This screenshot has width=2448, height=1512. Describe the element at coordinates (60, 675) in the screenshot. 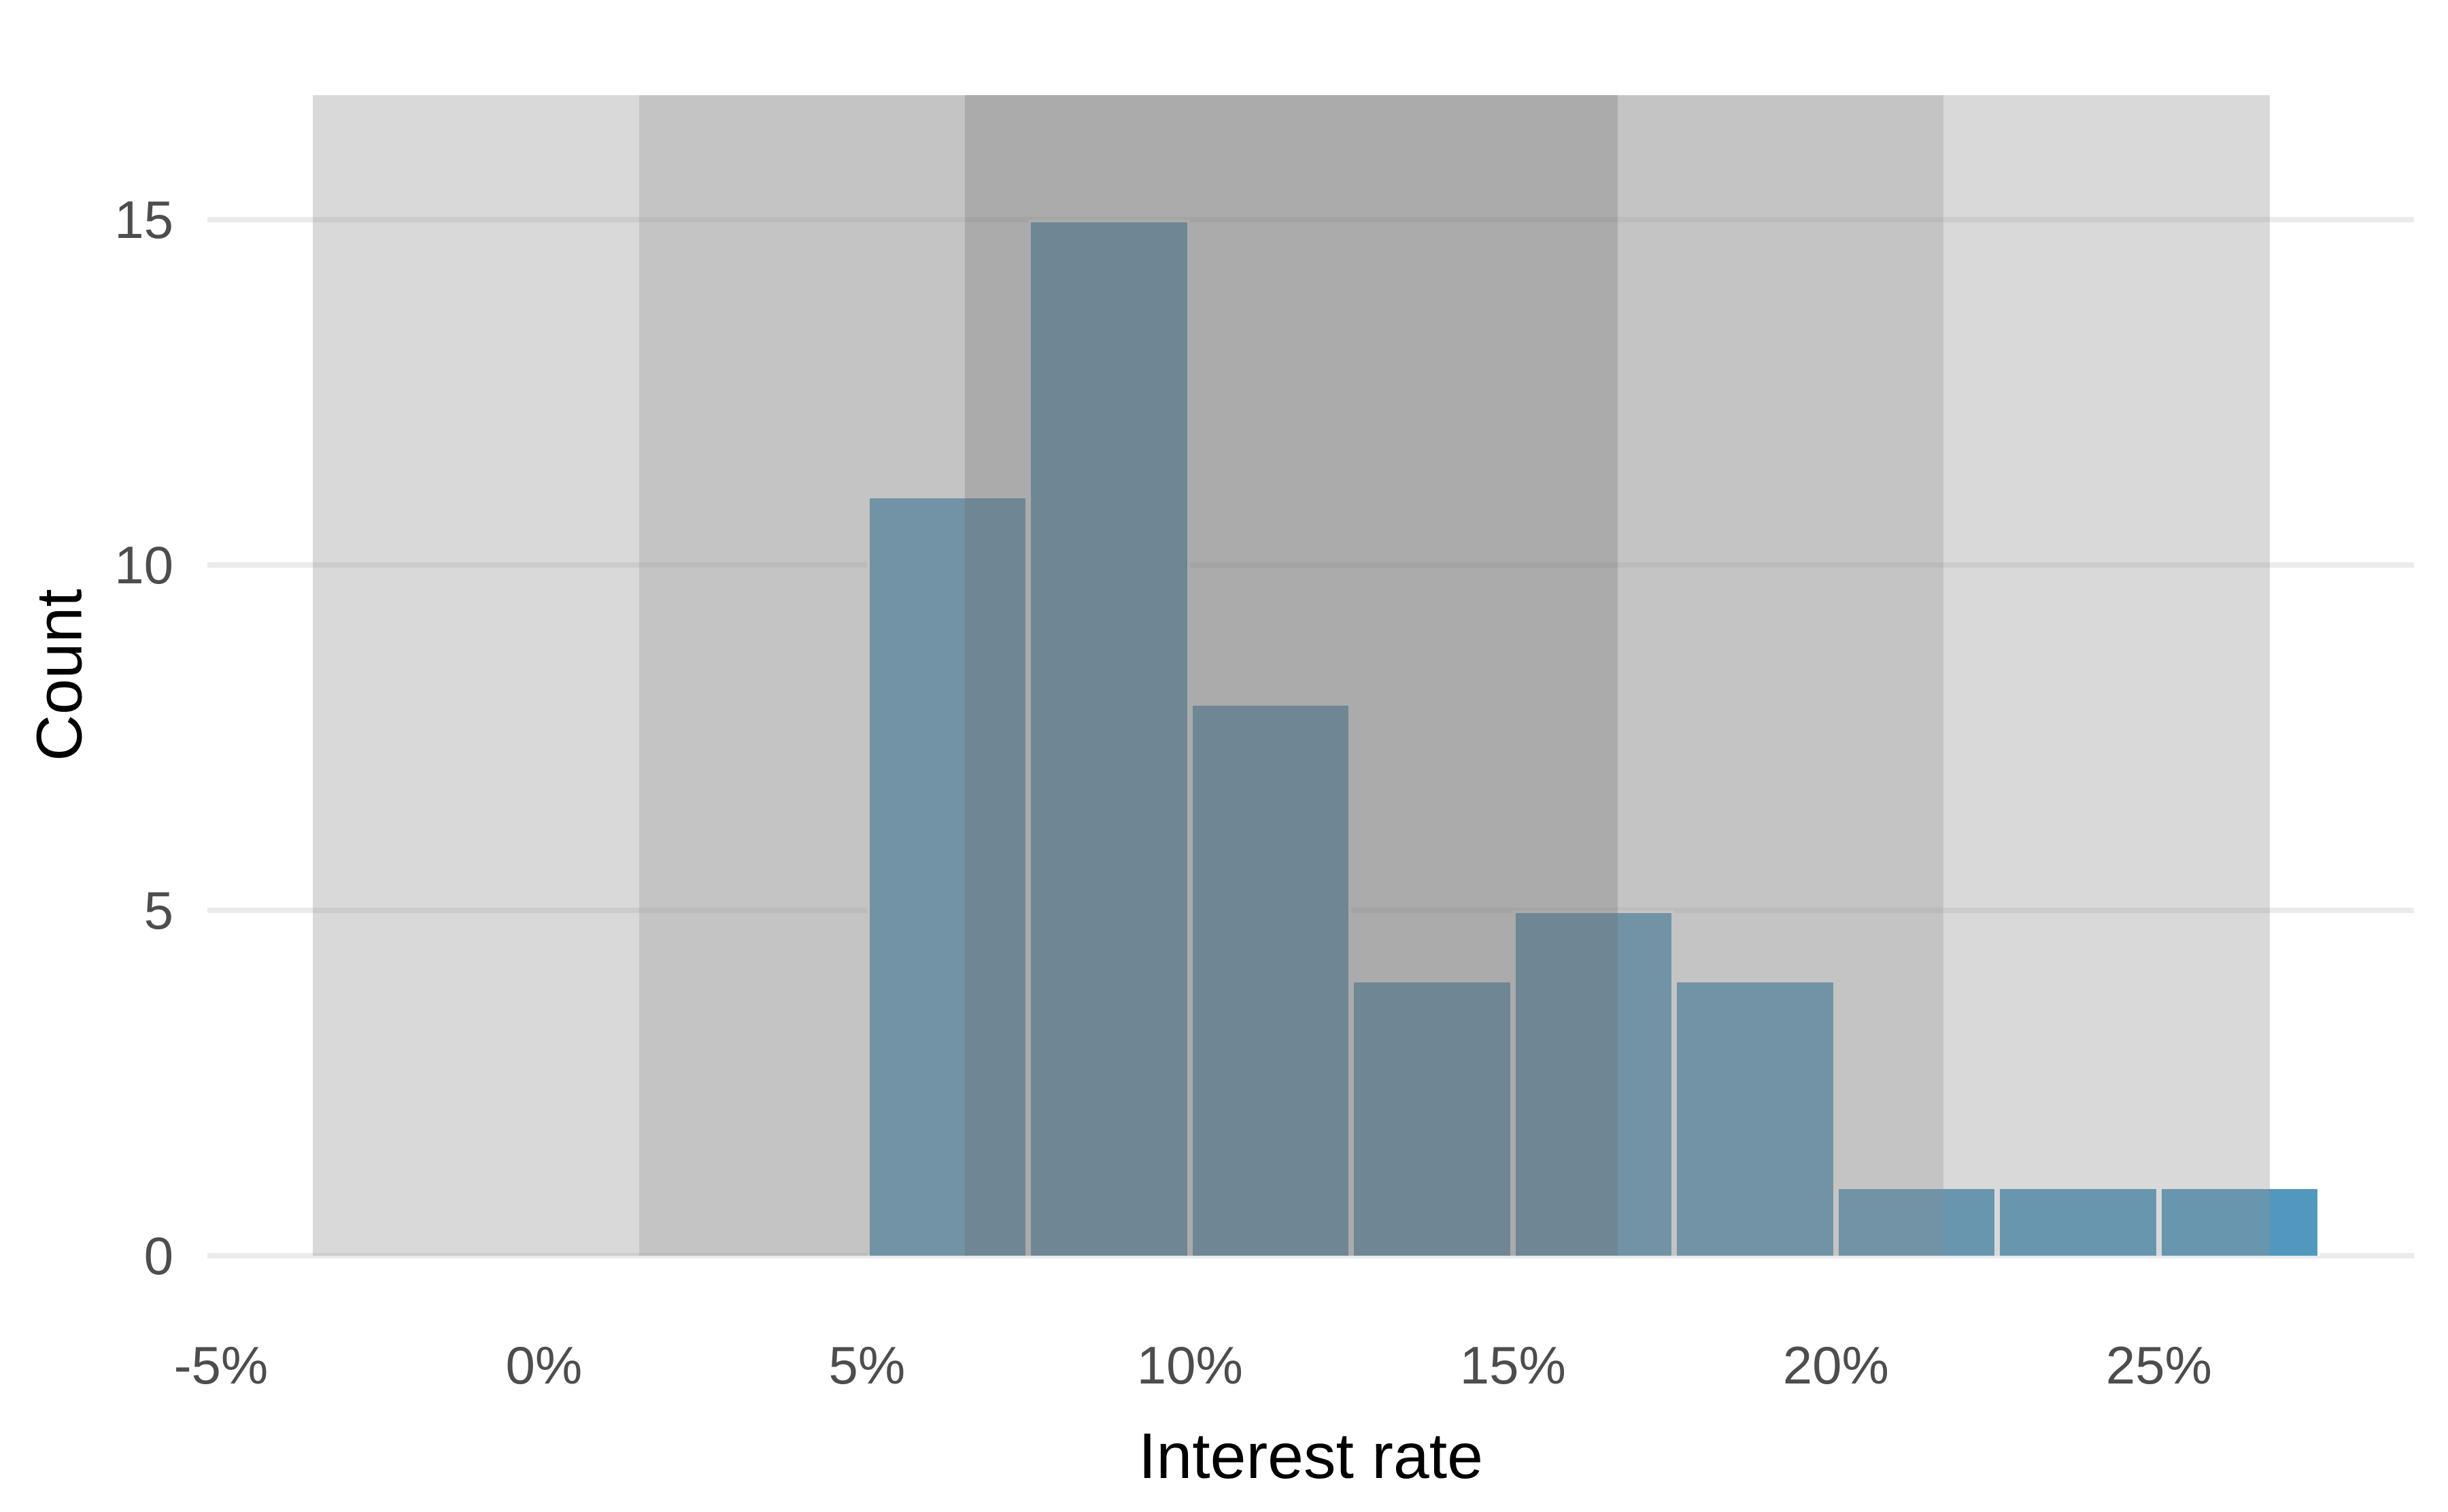

I see `y-axis-title: Count` at that location.